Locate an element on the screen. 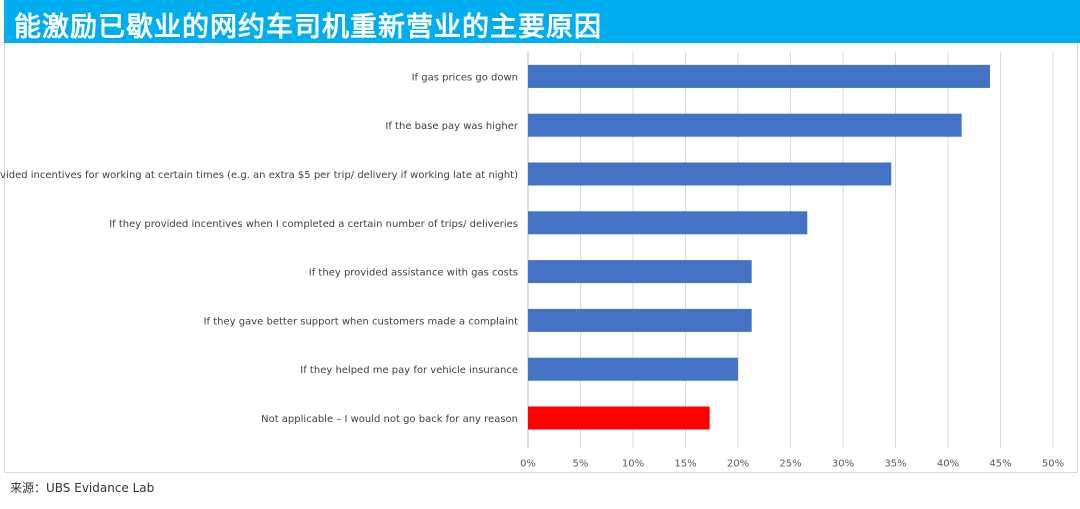 This screenshot has height=509, width=1080. x-tick-label: 10% is located at coordinates (633, 463).